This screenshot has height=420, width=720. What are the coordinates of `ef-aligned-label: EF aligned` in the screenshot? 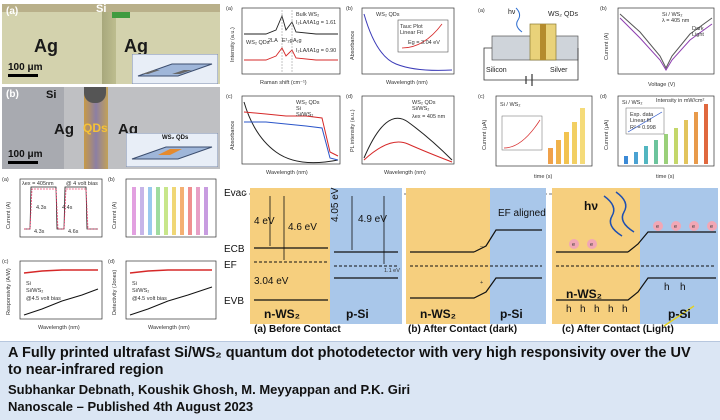 It's located at (522, 213).